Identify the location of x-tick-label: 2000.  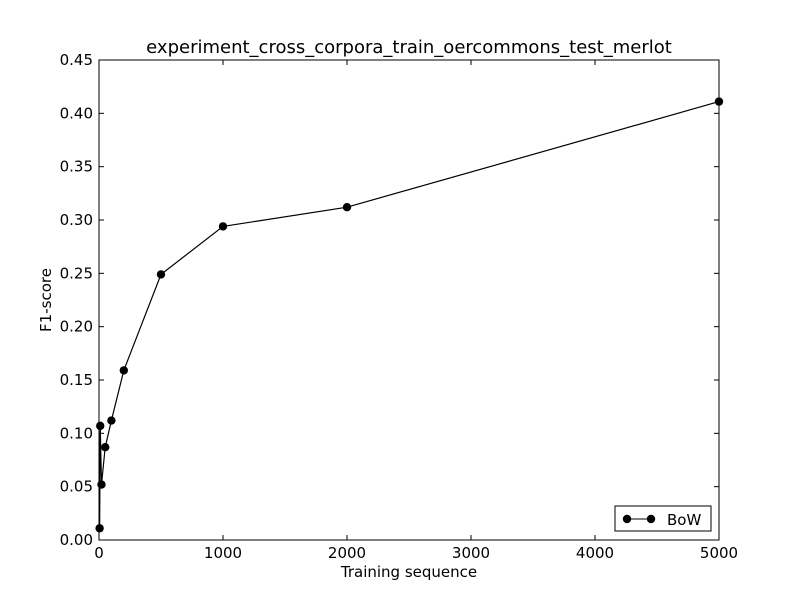
(347, 553).